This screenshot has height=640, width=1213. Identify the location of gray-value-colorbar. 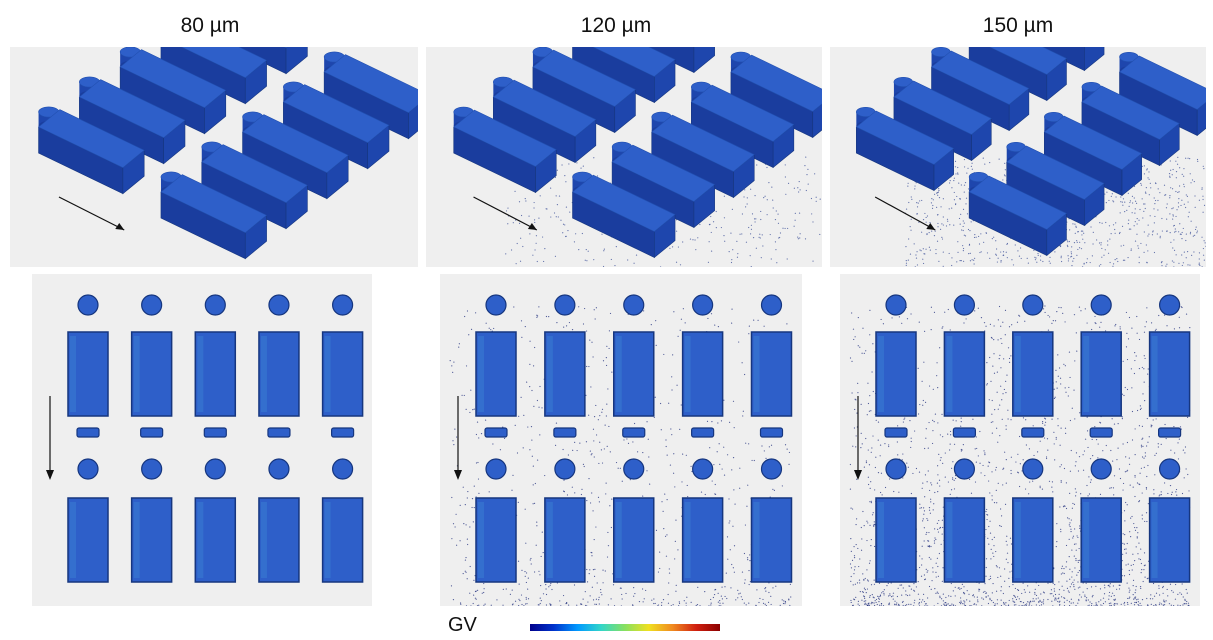
(625, 627).